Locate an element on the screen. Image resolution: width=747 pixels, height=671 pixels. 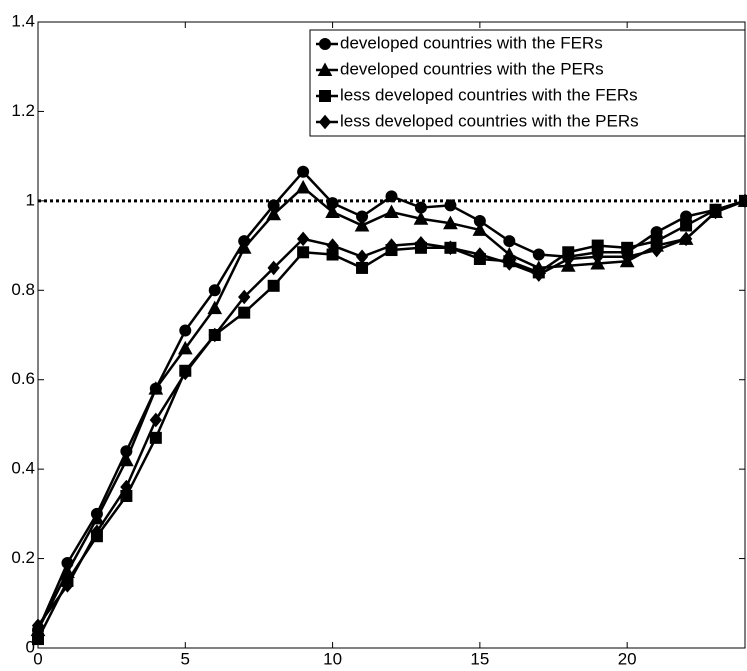
x-tick-label: 5 is located at coordinates (185, 658).